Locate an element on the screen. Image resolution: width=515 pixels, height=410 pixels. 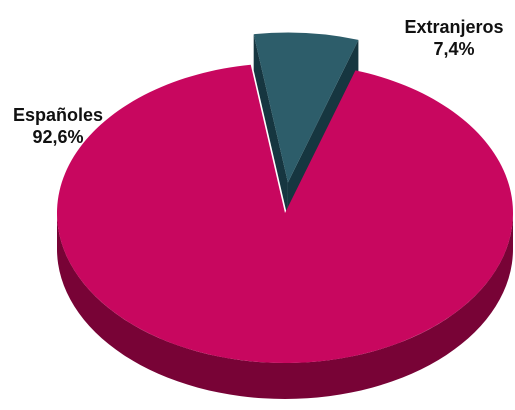
slice-label-espanoles: Españoles 92,6% is located at coordinates (58, 126).